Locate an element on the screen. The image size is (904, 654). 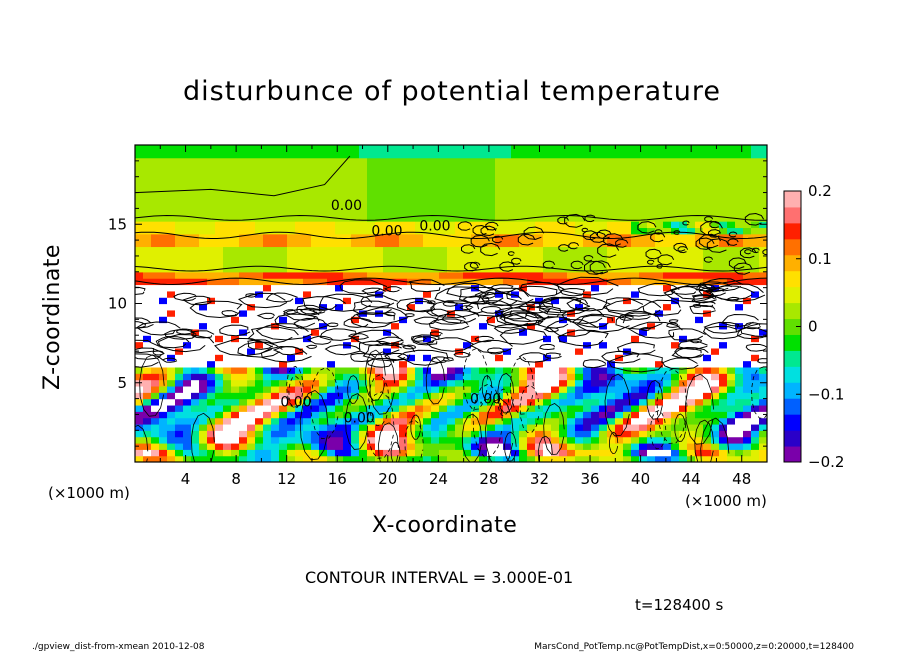
contour-line is located at coordinates (585, 230).